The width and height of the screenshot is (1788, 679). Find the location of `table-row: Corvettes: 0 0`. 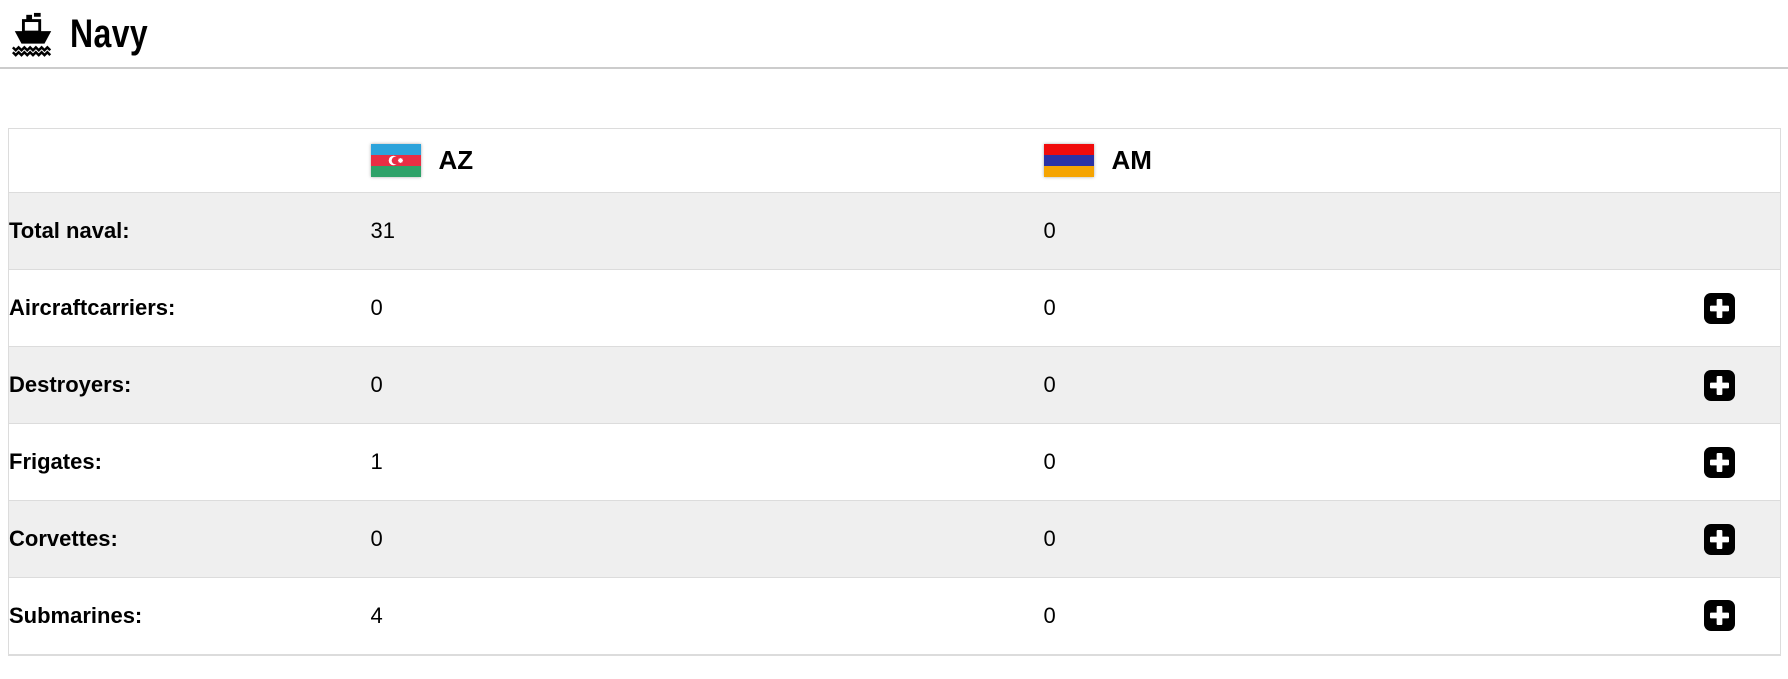

table-row: Corvettes: 0 0 is located at coordinates (894, 539).